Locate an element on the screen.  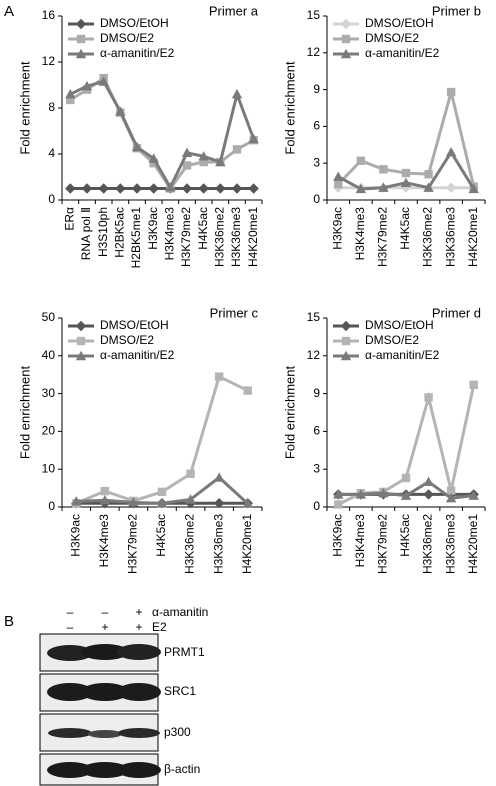
chart-title: Primer c is located at coordinates (234, 312).